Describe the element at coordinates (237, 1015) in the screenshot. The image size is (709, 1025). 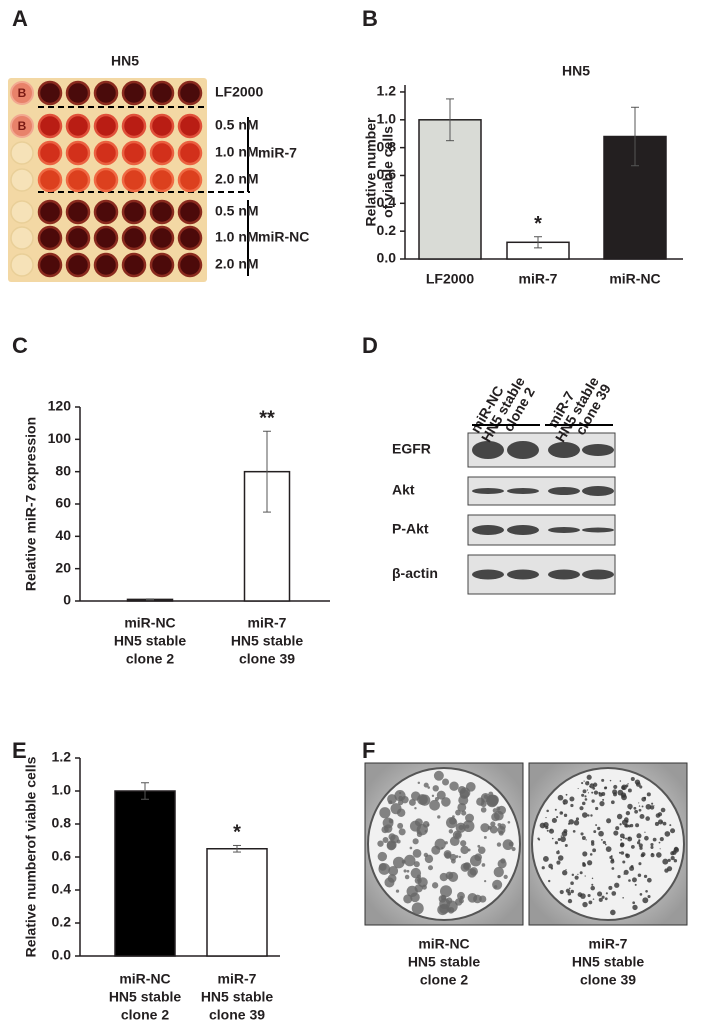
I see `x-tick-label: clone 39` at that location.